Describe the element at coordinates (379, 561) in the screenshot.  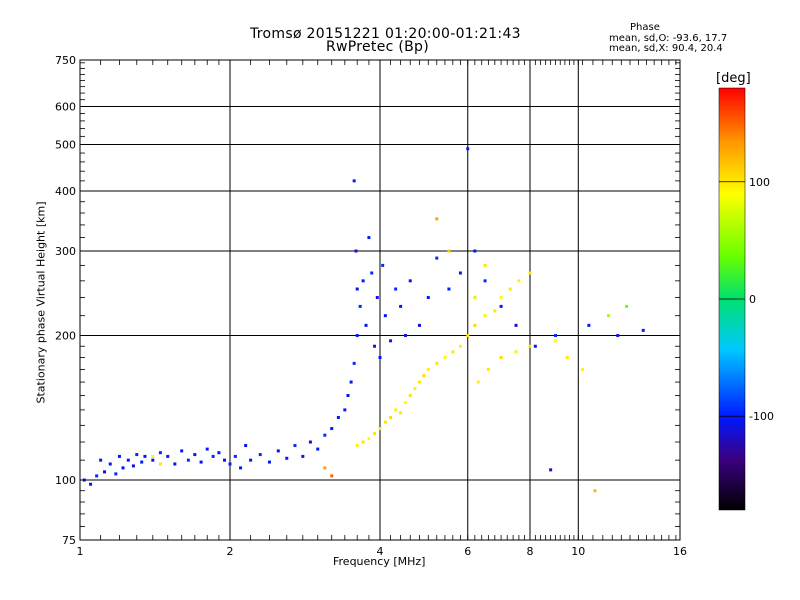
I see `x-axis-label: Frequency [MHz]` at that location.